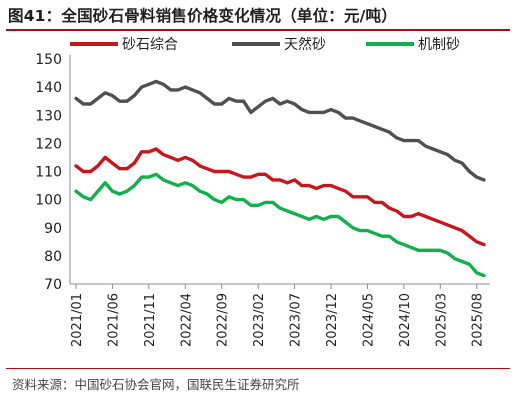 The image size is (516, 400). I want to click on x-tick-label: 2025/08, so click(478, 320).